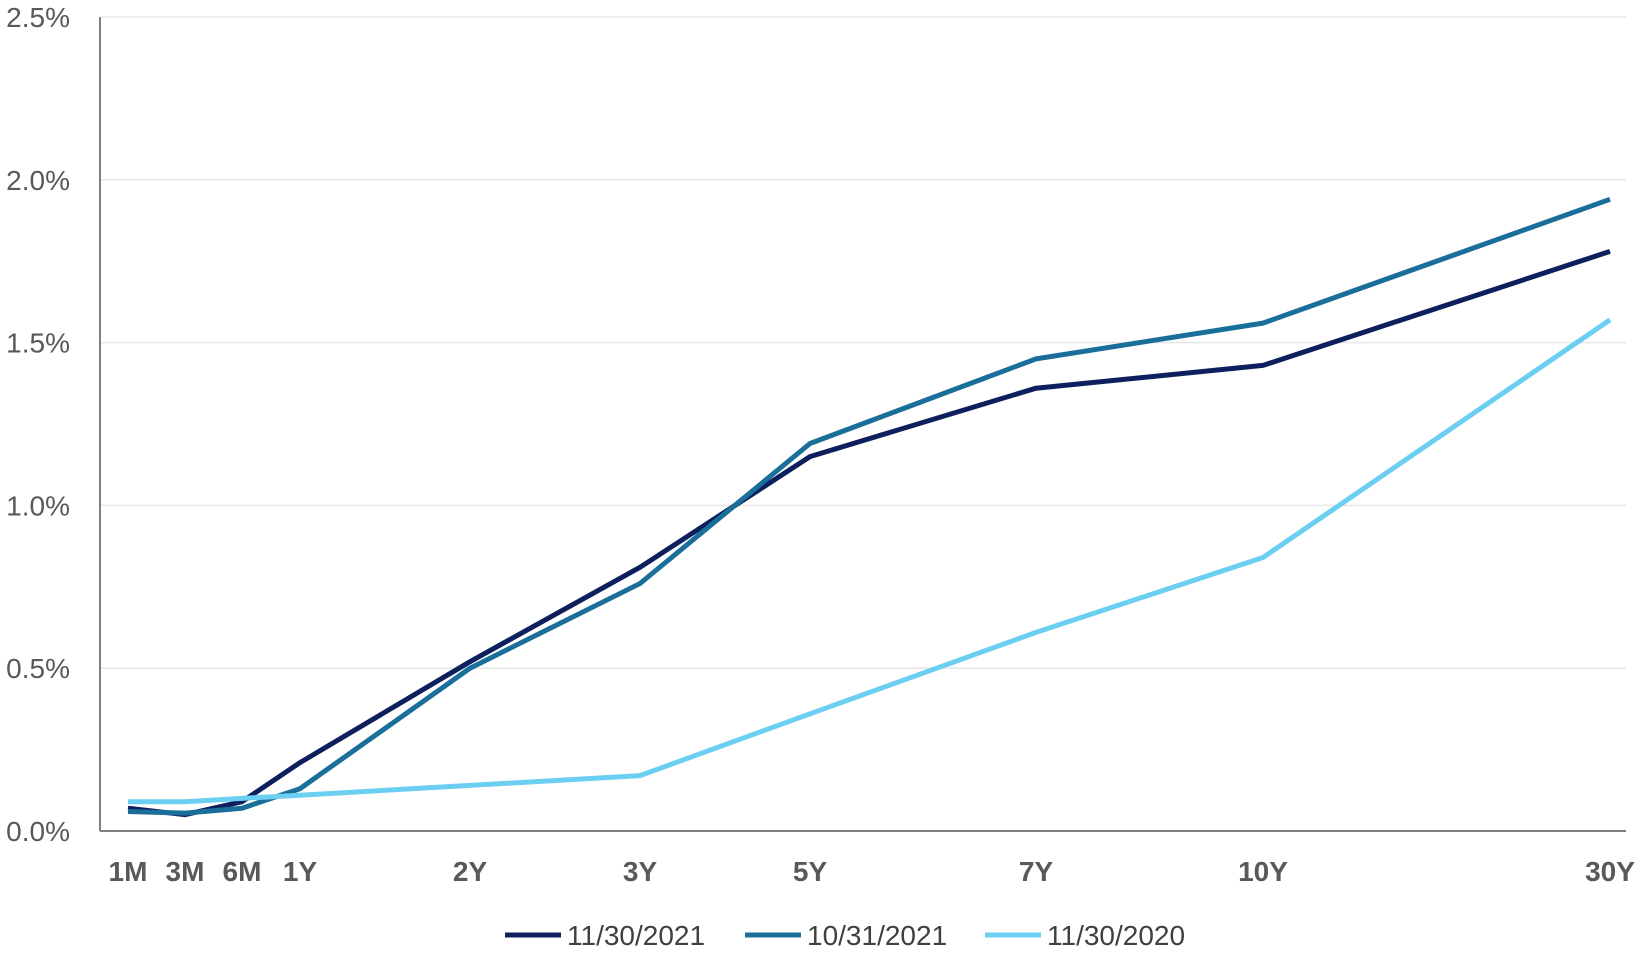 The height and width of the screenshot is (957, 1648). I want to click on x-axis-tick-labels: 1M 3M 6M 1Y 2Y 3Y 5Y 7Y 10Y 30Y, so click(872, 871).